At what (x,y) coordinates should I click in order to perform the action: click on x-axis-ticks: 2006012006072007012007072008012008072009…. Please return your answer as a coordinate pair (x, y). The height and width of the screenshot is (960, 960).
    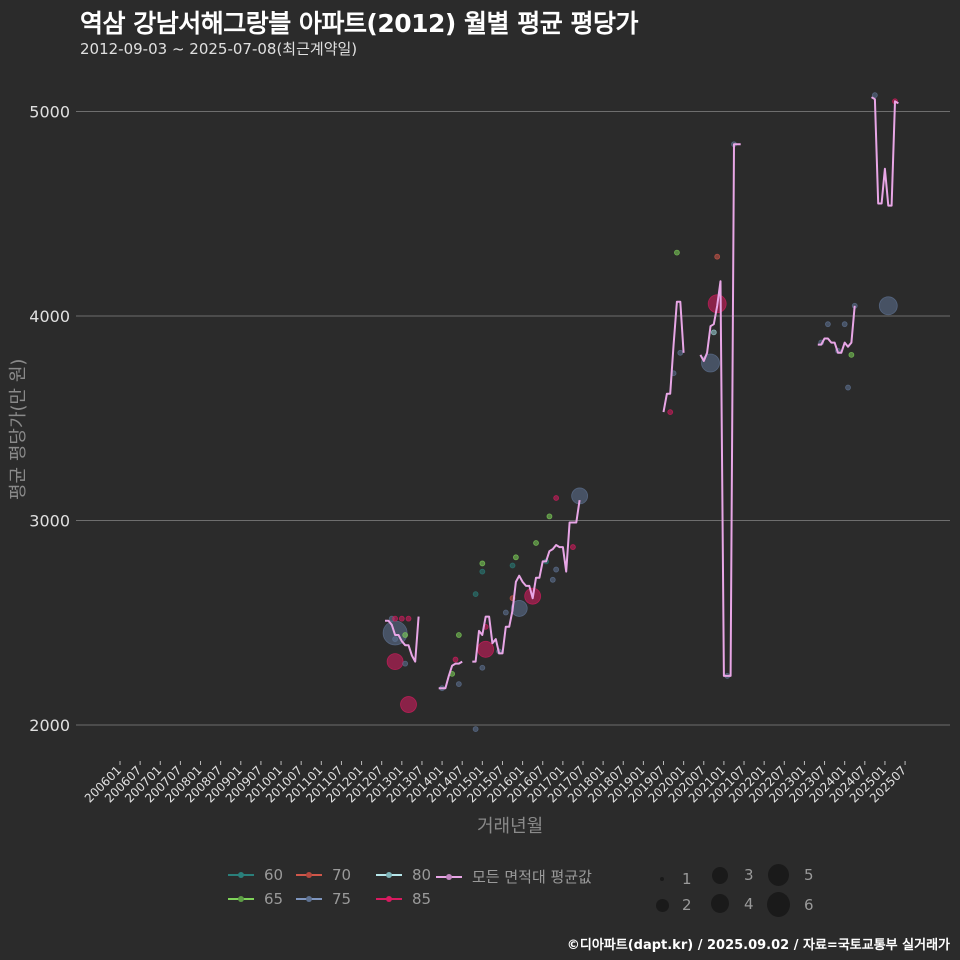
    Looking at the image, I should click on (495, 783).